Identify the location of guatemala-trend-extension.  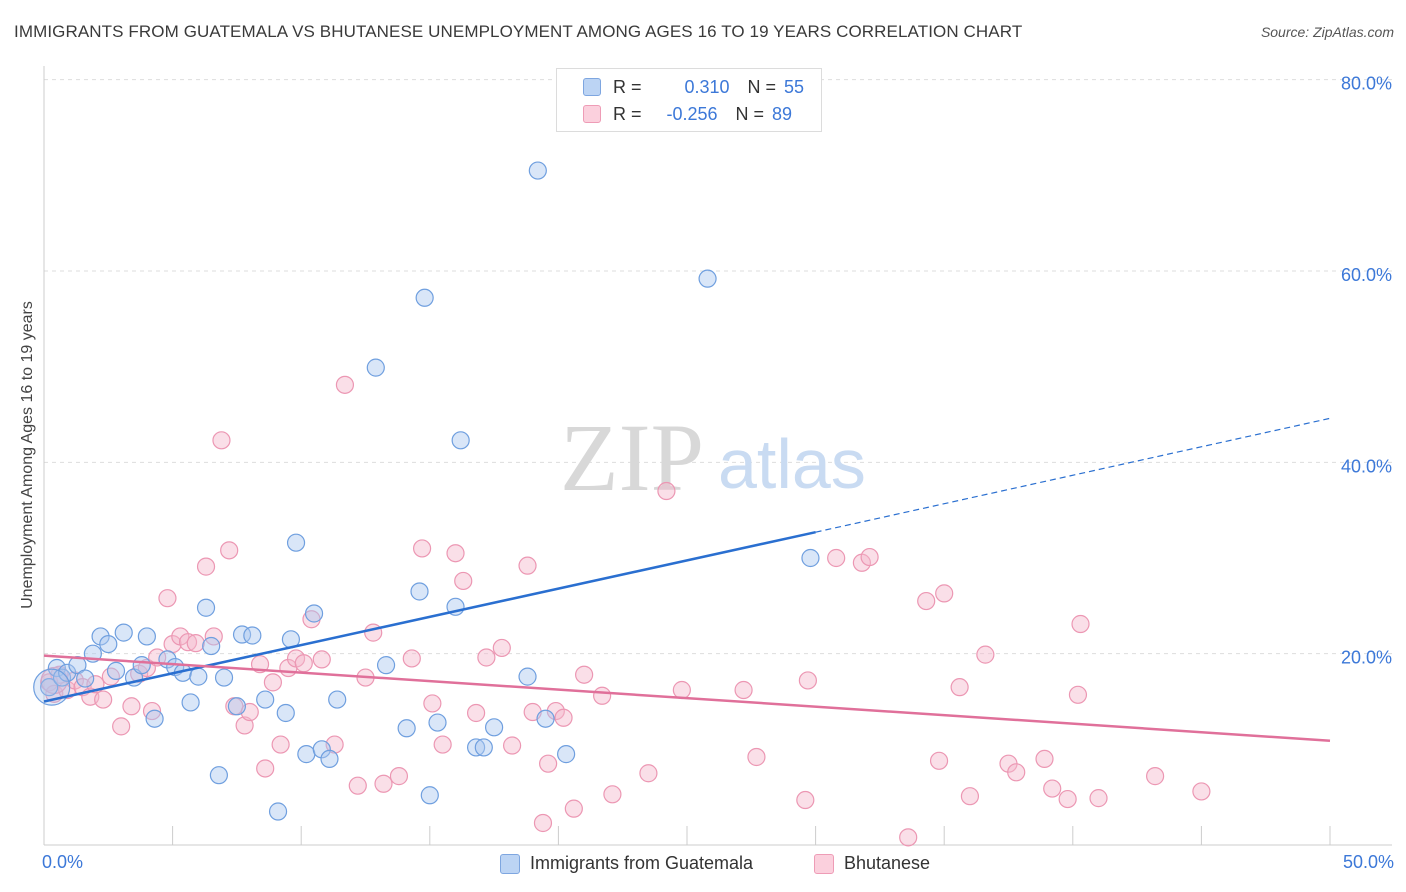
(1073, 475).